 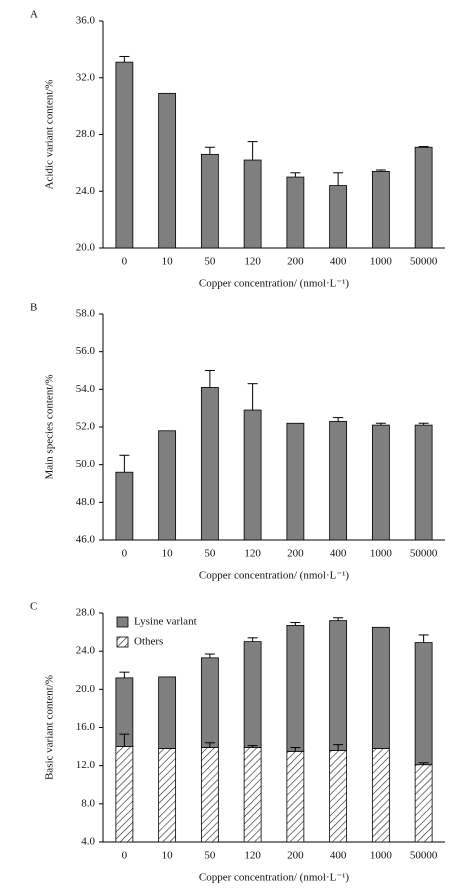 I want to click on y-tick-label: 58.0, so click(x=86, y=314).